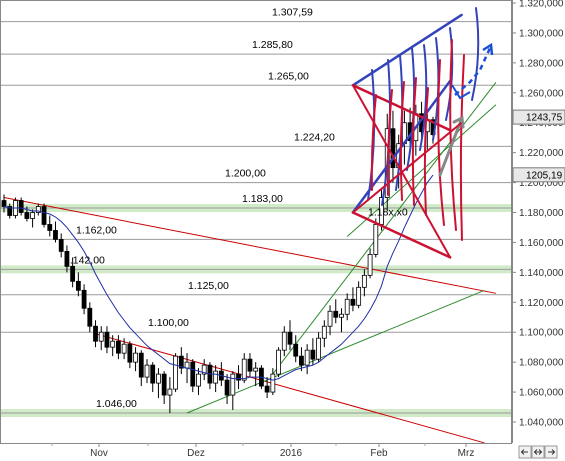  I want to click on blue-check-stroke, so click(461, 92).